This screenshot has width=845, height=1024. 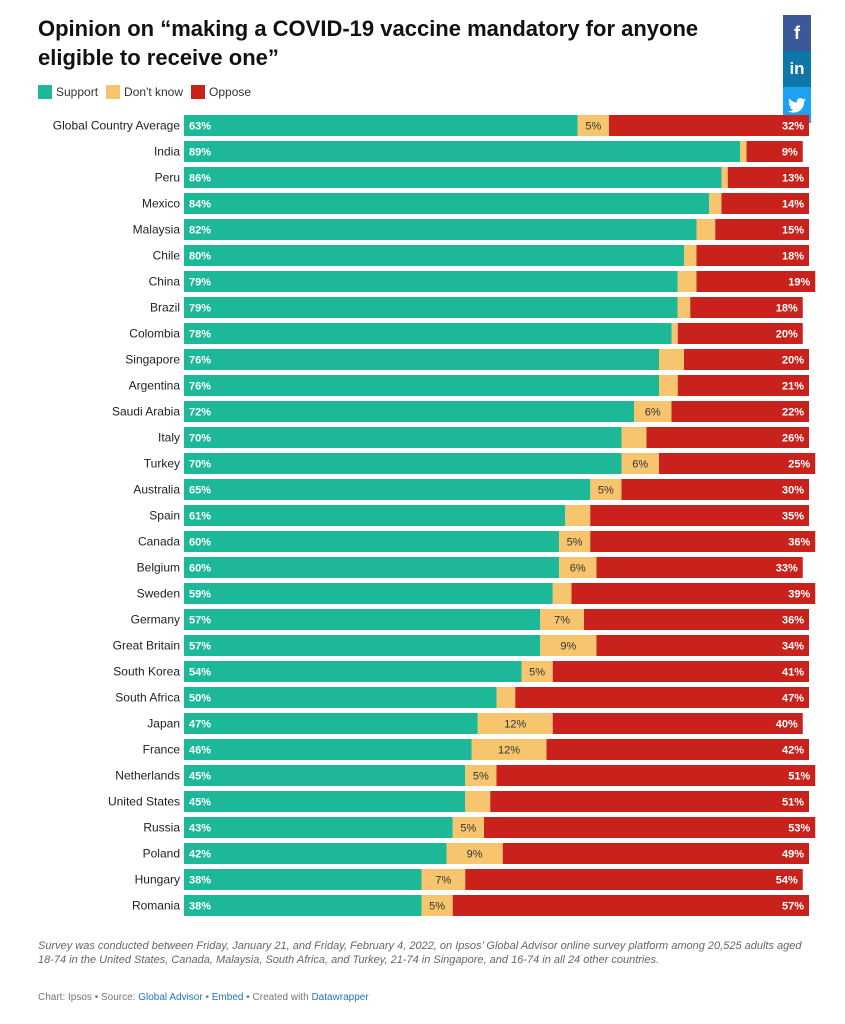 What do you see at coordinates (787, 725) in the screenshot?
I see `data-label-oppose: 40%` at bounding box center [787, 725].